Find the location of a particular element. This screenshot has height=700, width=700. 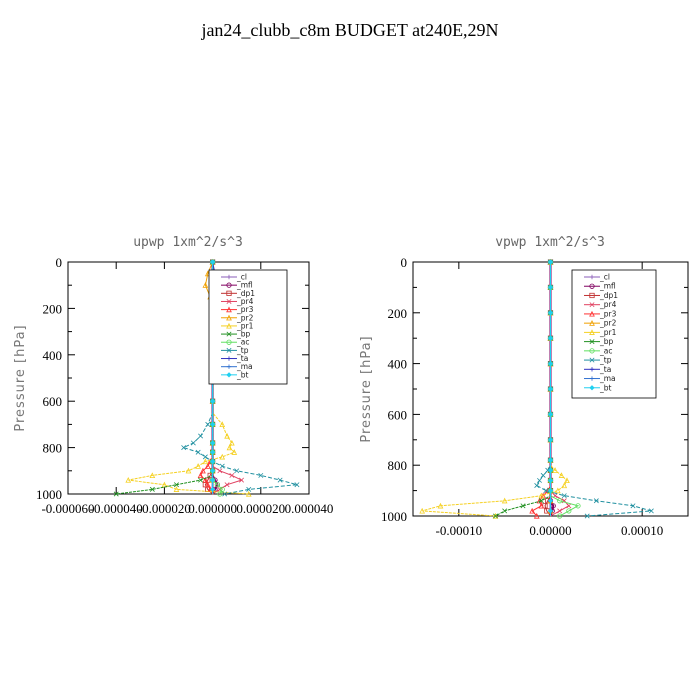

panel-0-series-9-line is located at coordinates (240, 378).